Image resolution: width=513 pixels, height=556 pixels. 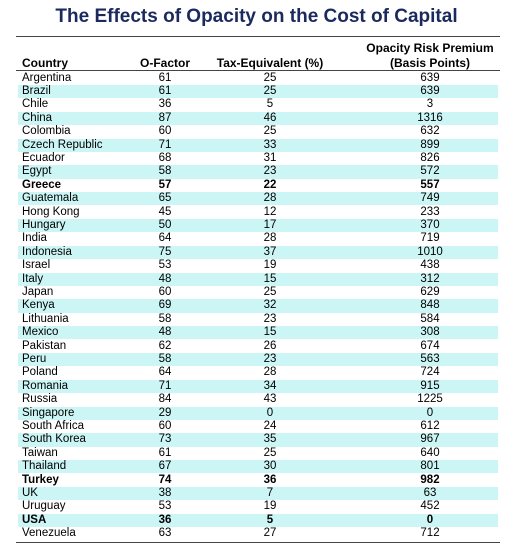 I want to click on table-row: Japan 60 25 629, so click(x=258, y=292).